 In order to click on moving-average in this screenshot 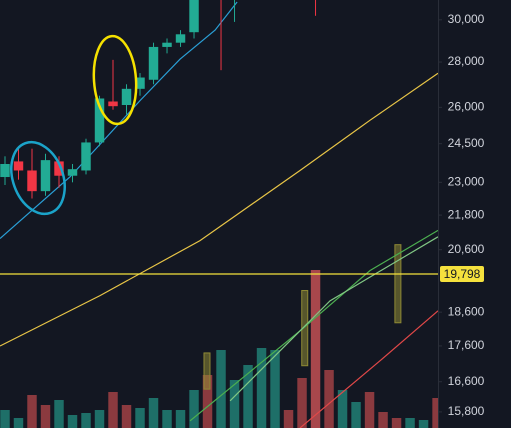, I will do `click(369, 369)`.